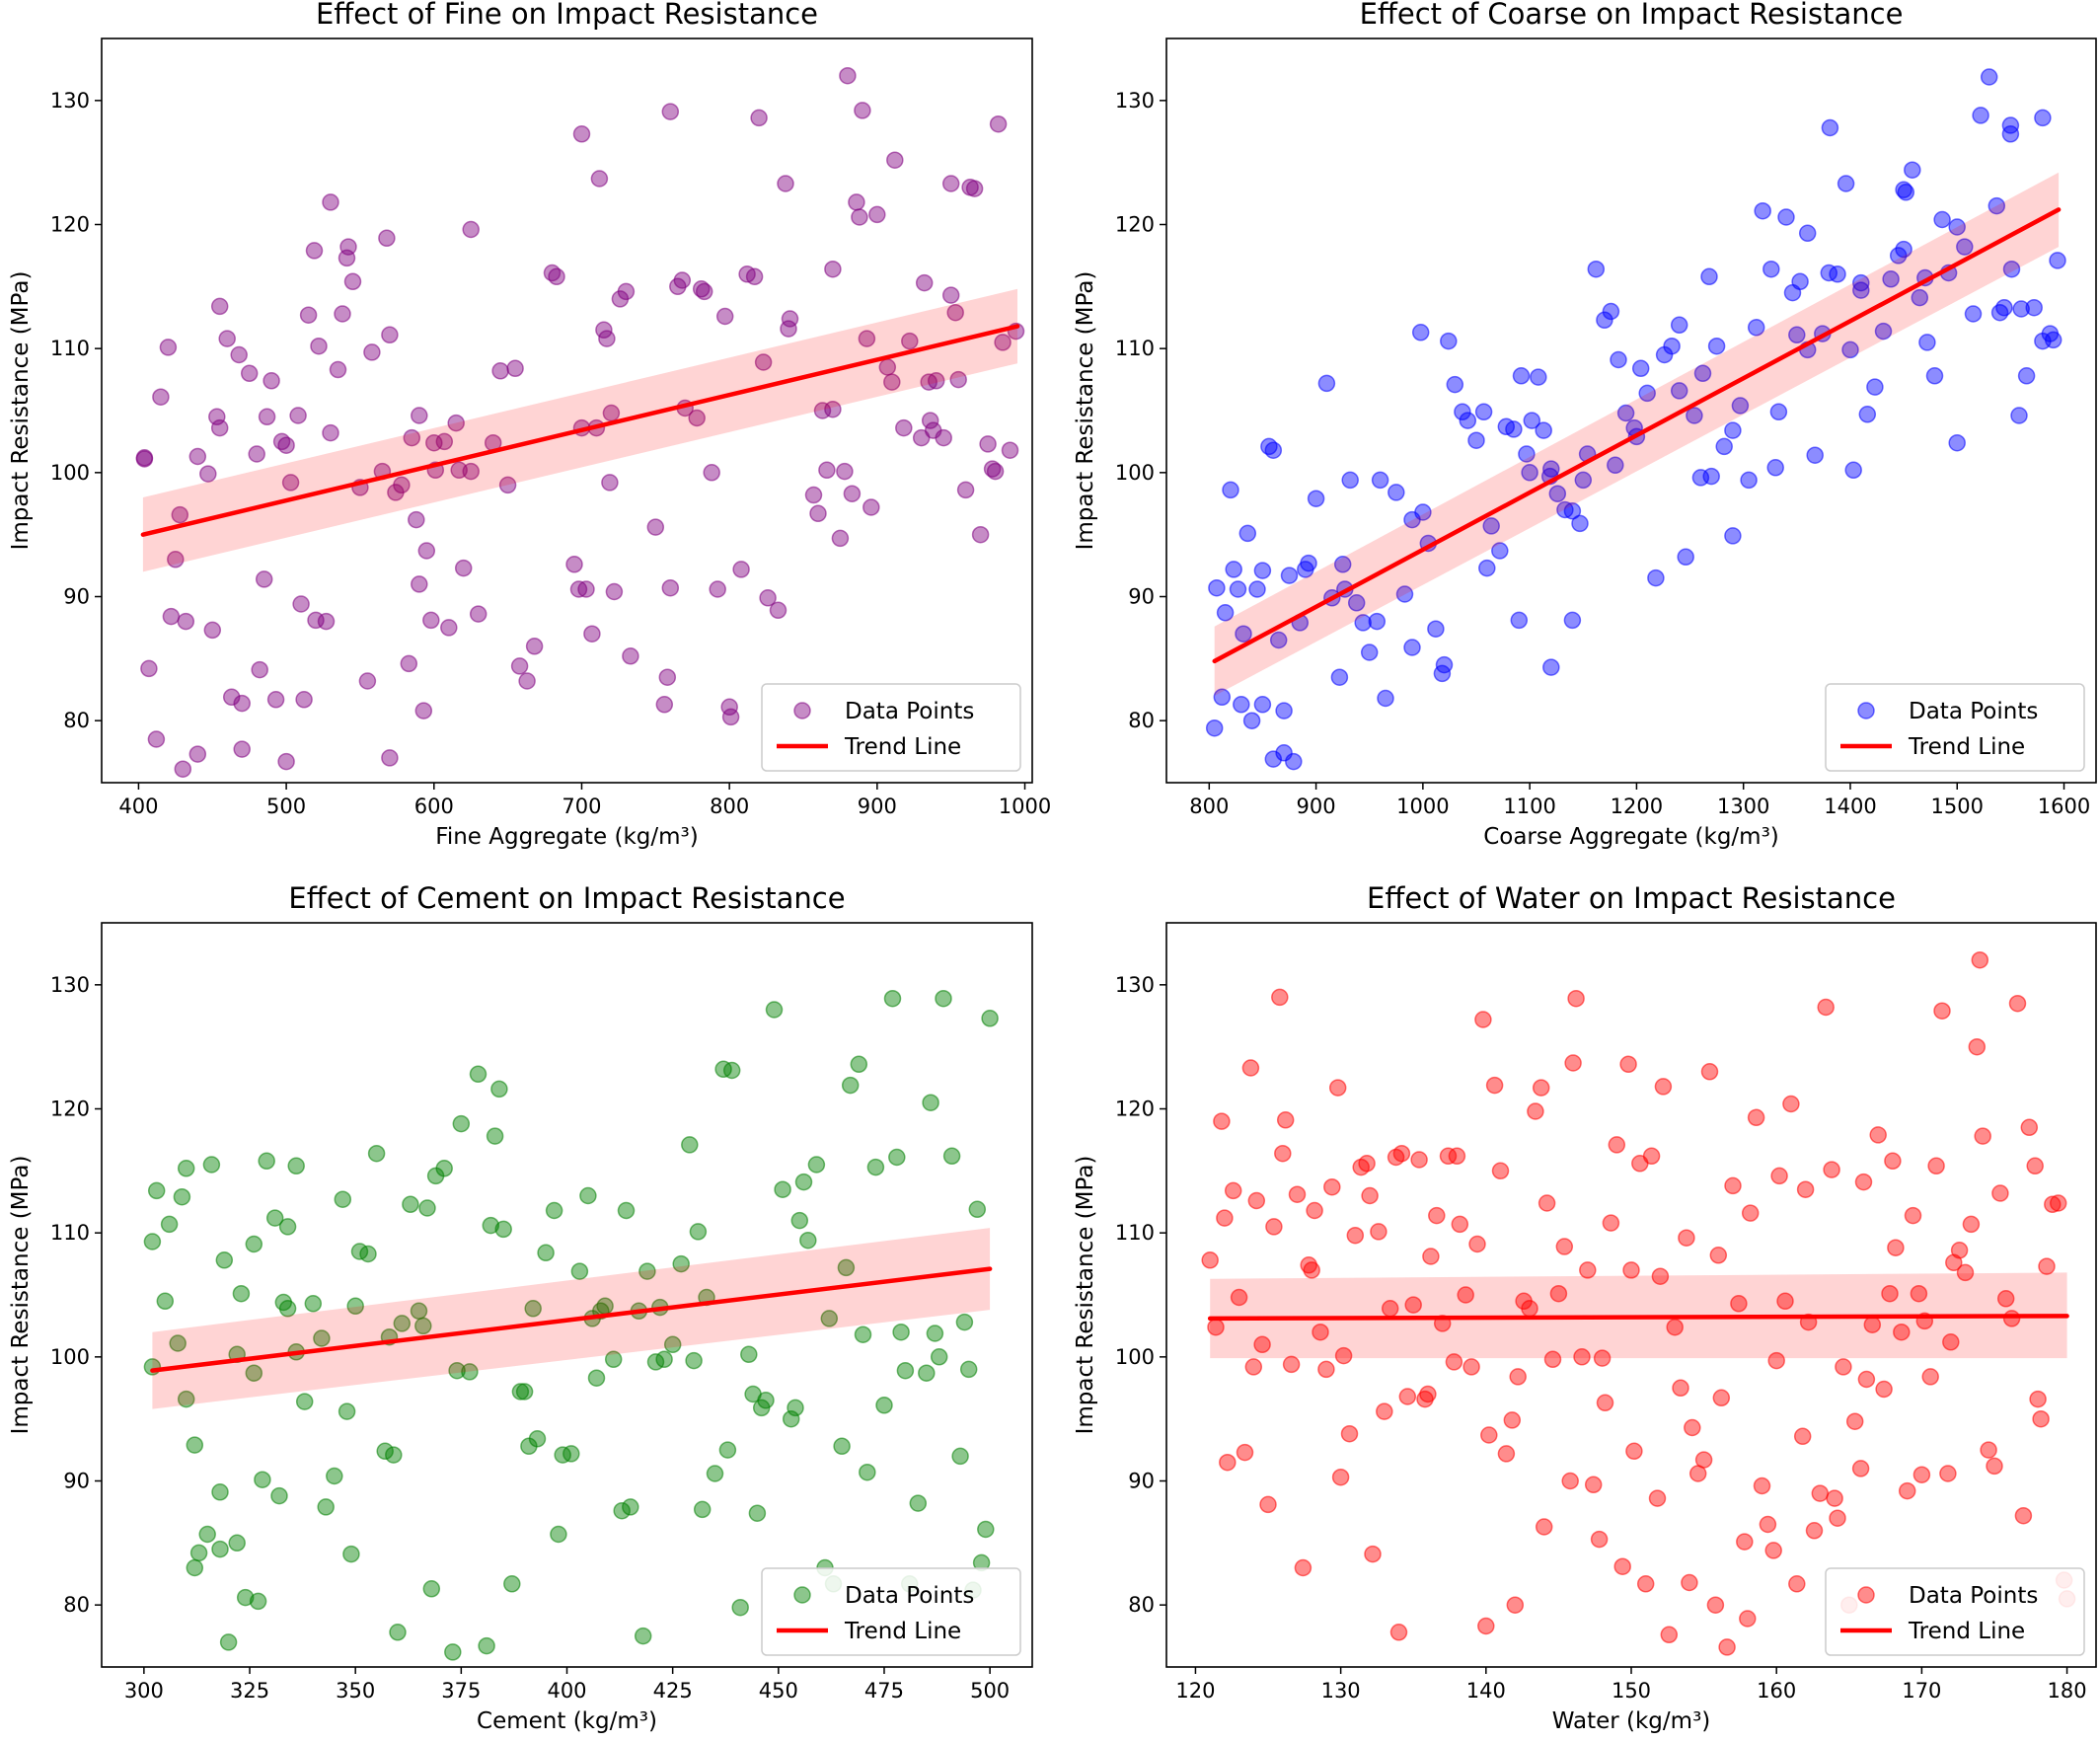 This screenshot has height=1742, width=2100. I want to click on x-tick-label: 425, so click(673, 1691).